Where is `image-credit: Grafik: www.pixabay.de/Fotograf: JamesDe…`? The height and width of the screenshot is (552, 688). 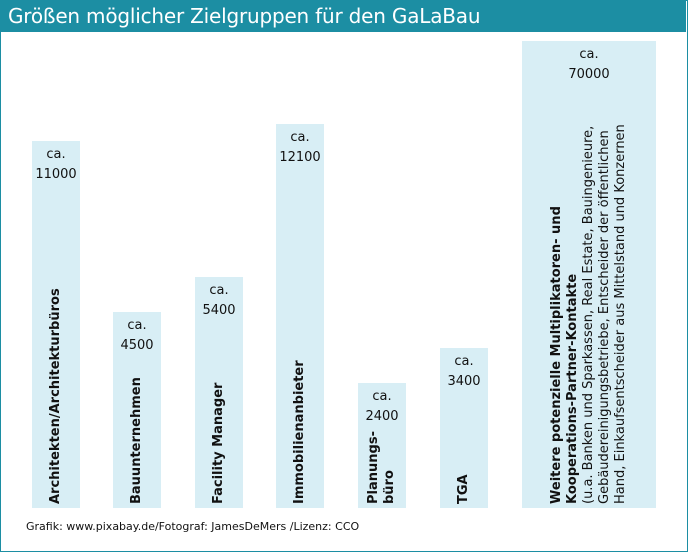
image-credit: Grafik: www.pixabay.de/Fotograf: JamesDe… is located at coordinates (193, 526).